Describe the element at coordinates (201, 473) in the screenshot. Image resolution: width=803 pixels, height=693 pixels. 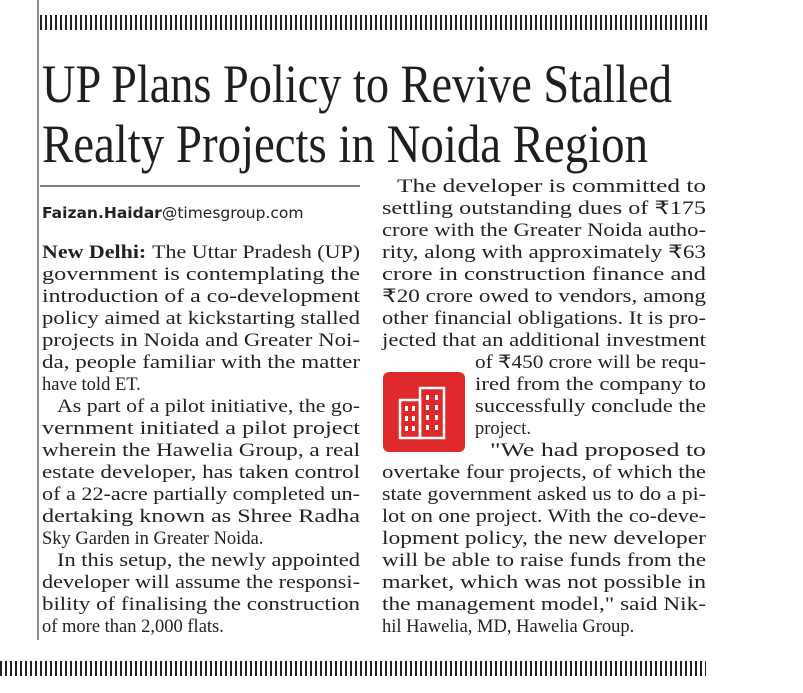
I see `body-line: estate developer, has taken control` at that location.